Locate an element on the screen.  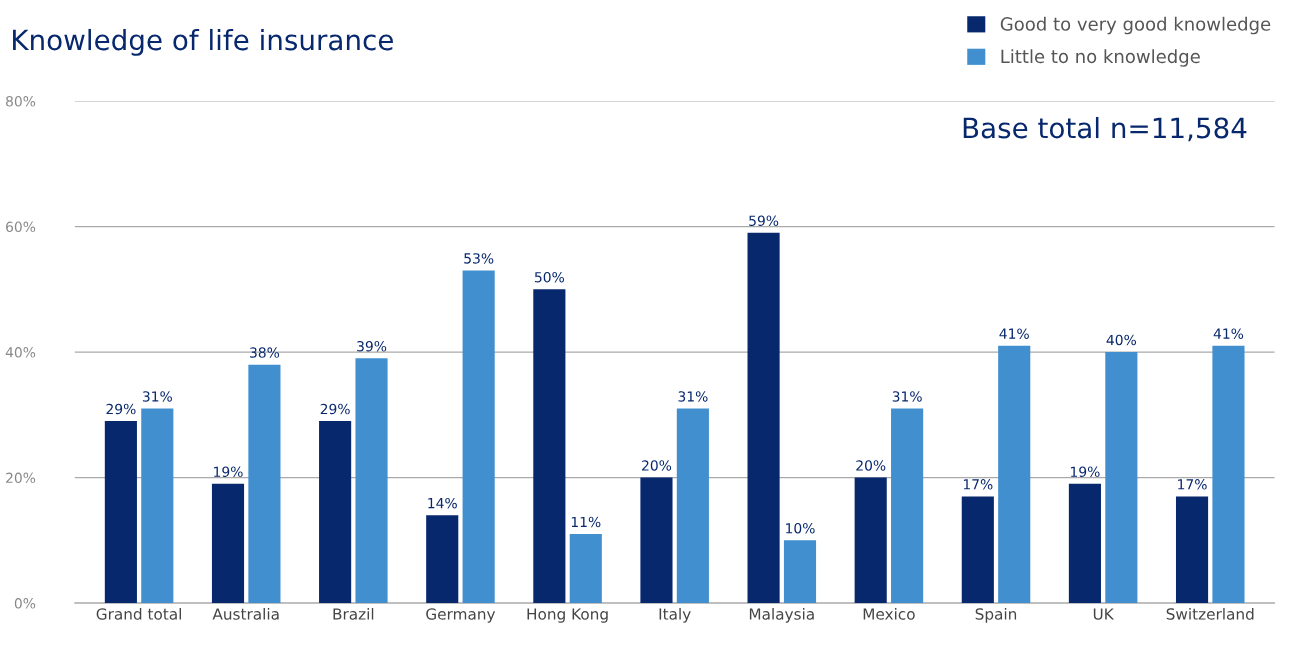
data-label: 39% is located at coordinates (372, 346).